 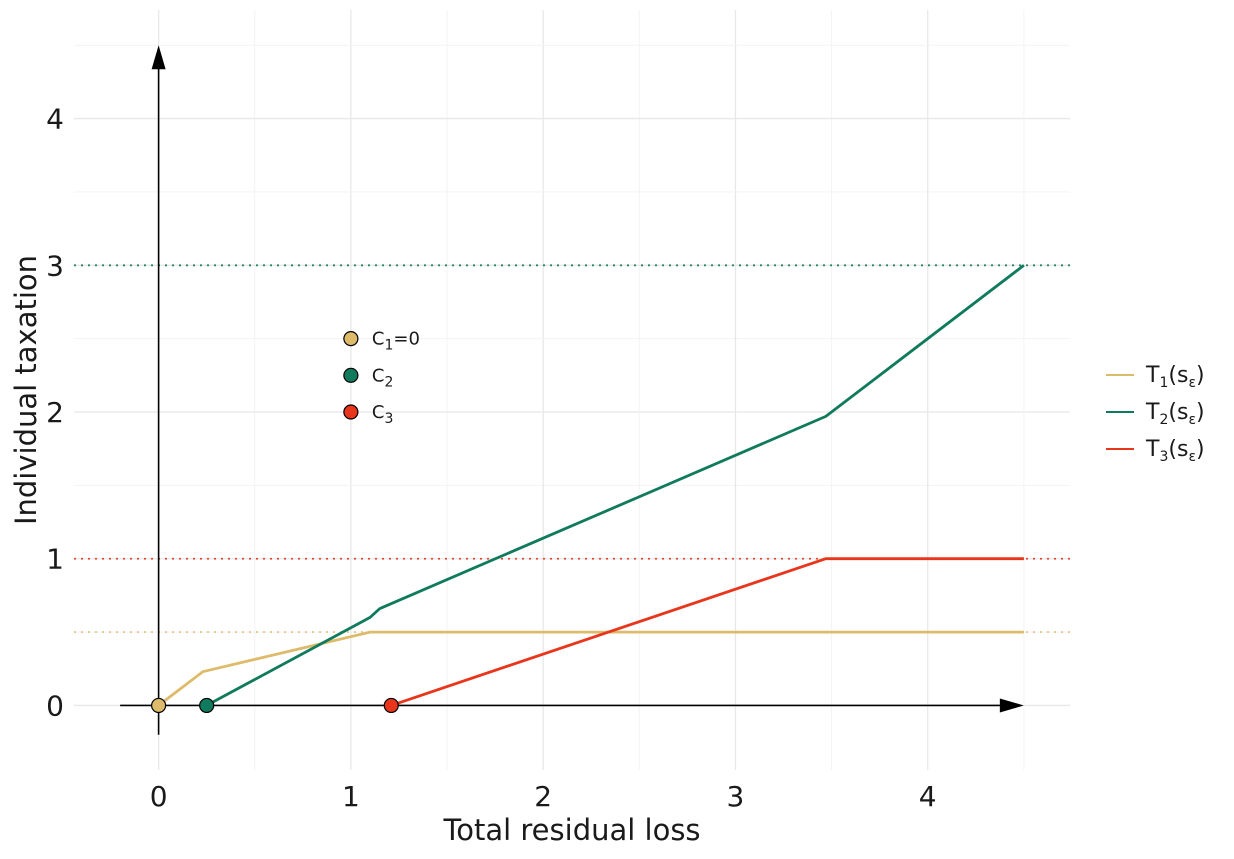 I want to click on point-legend-label-c2: C2, so click(x=383, y=377).